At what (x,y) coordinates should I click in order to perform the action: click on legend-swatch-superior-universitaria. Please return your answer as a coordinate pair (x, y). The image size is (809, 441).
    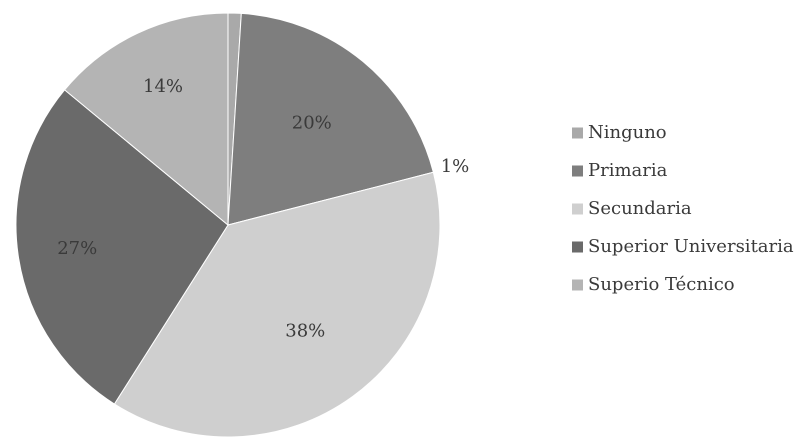
    Looking at the image, I should click on (577, 247).